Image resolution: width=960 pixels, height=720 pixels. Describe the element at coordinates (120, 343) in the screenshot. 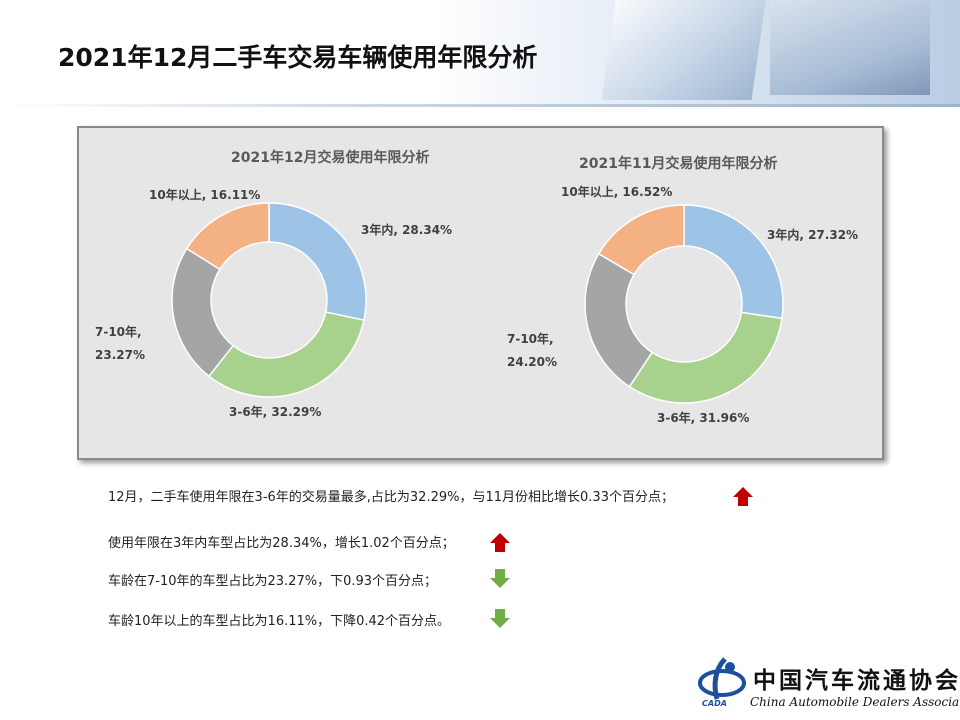

I see `data-label-7to10: 7-10年, 23.27%` at that location.